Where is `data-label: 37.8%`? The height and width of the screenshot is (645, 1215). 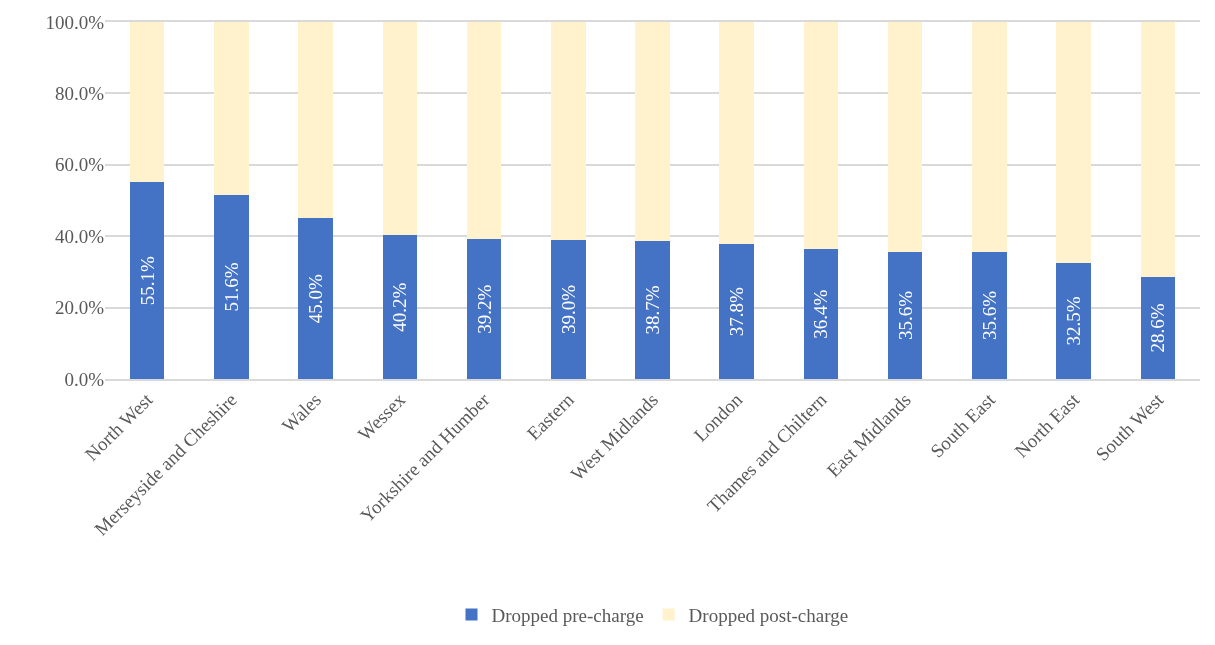 data-label: 37.8% is located at coordinates (737, 311).